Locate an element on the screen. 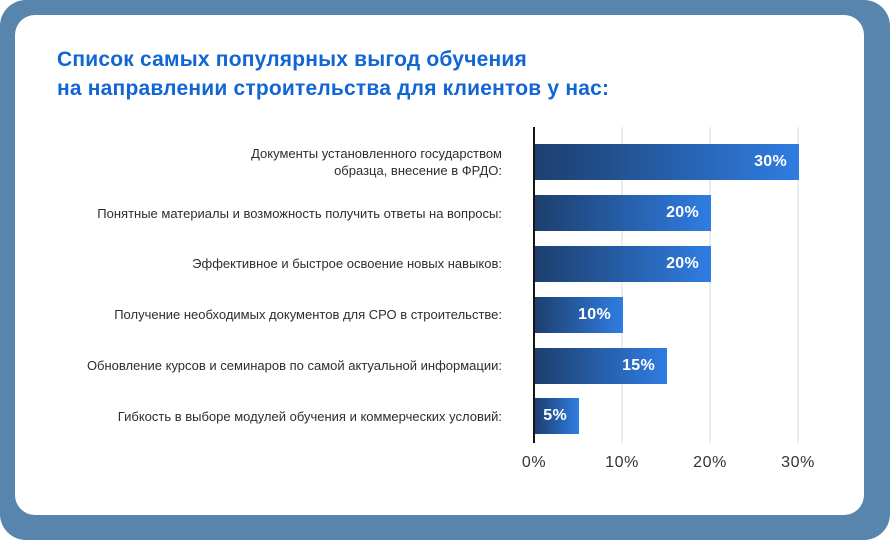 The width and height of the screenshot is (890, 540). bar-value-label: 10% is located at coordinates (594, 314).